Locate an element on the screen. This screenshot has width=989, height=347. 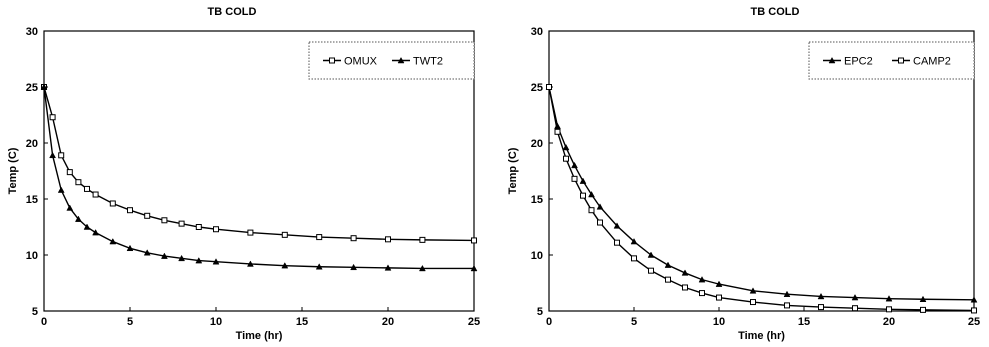
legend-label: TWT2 is located at coordinates (428, 62).